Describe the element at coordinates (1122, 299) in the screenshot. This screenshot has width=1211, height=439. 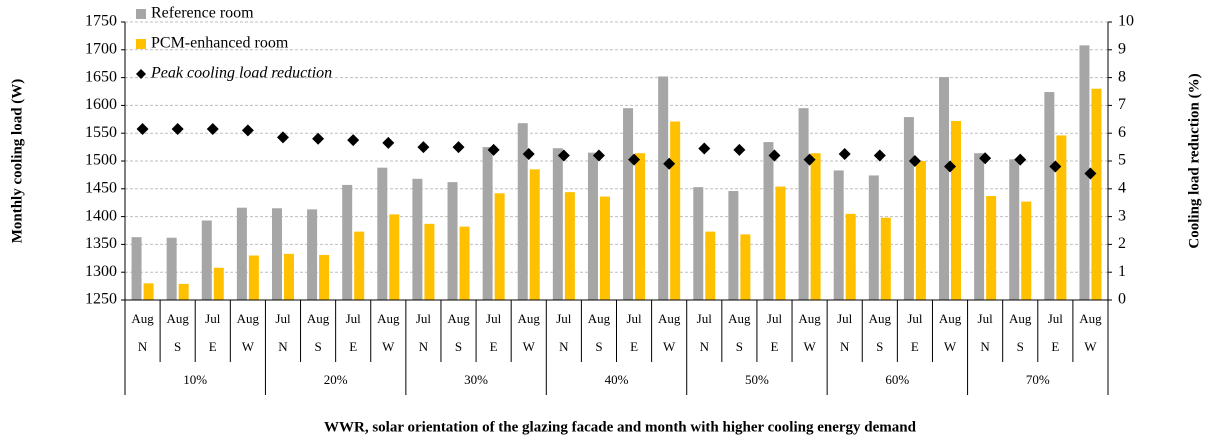
I see `y2-tick-label: 0` at that location.